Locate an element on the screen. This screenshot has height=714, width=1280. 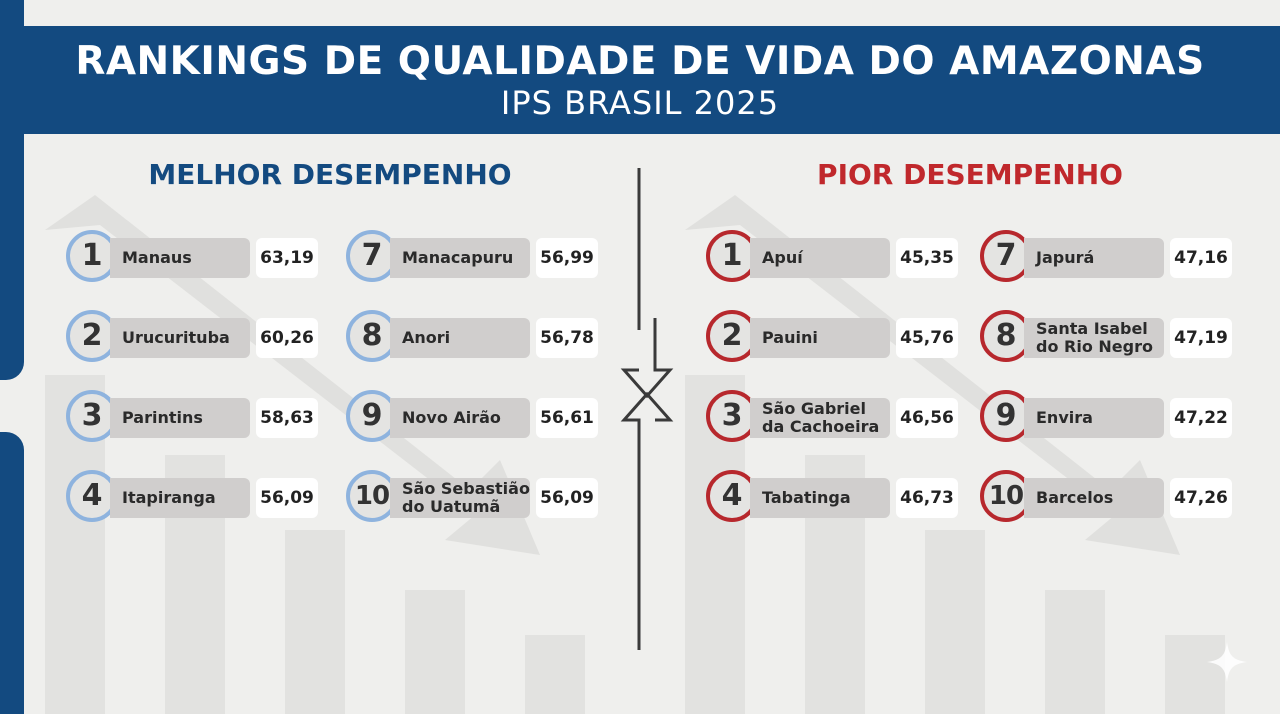
municipality-name: Itapiranga is located at coordinates (180, 498).